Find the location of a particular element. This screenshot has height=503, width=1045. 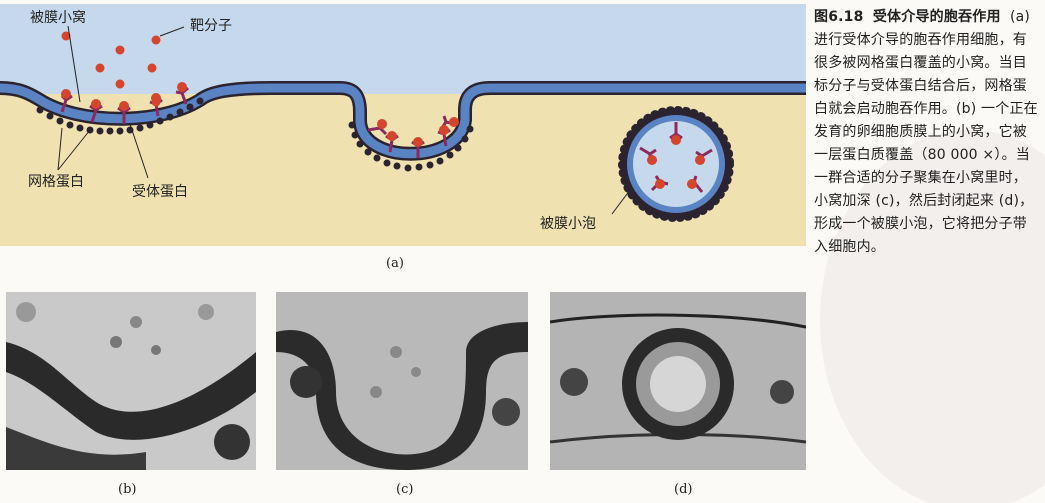

target-molecule-label: 靶分子 is located at coordinates (211, 26).